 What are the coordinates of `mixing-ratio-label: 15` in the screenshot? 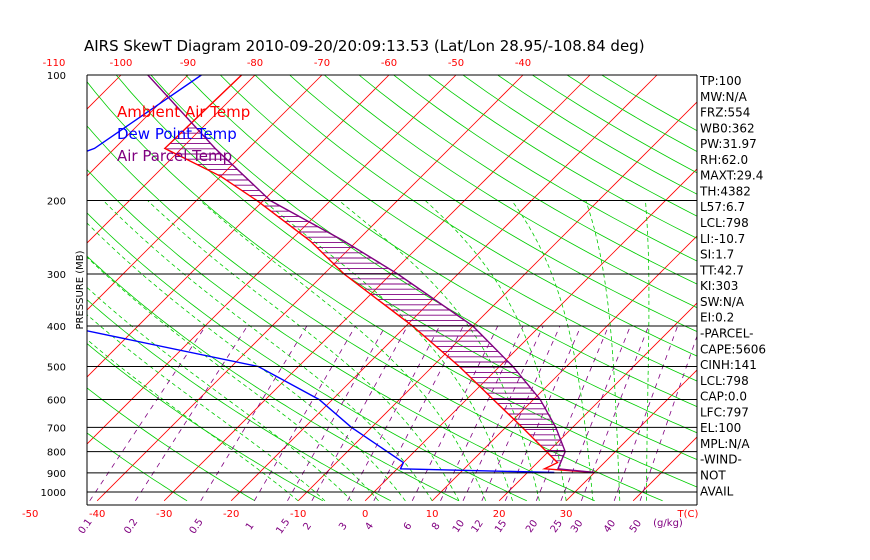 It's located at (501, 526).